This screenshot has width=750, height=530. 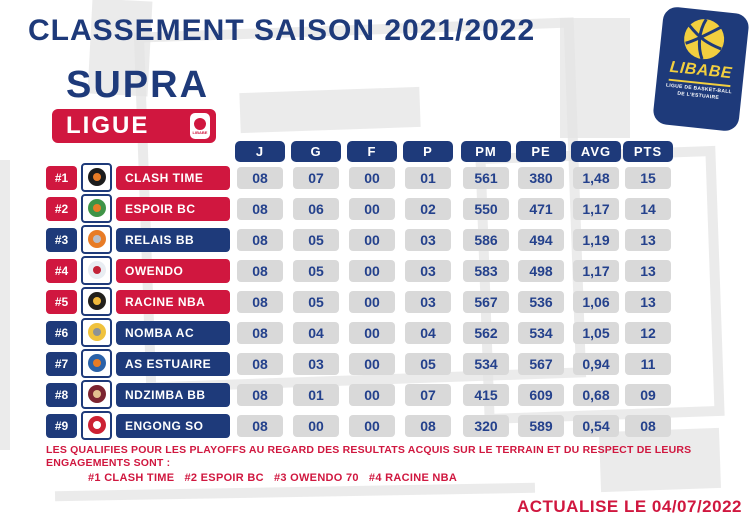 I want to click on stat-cell-pm: 550, so click(x=486, y=209).